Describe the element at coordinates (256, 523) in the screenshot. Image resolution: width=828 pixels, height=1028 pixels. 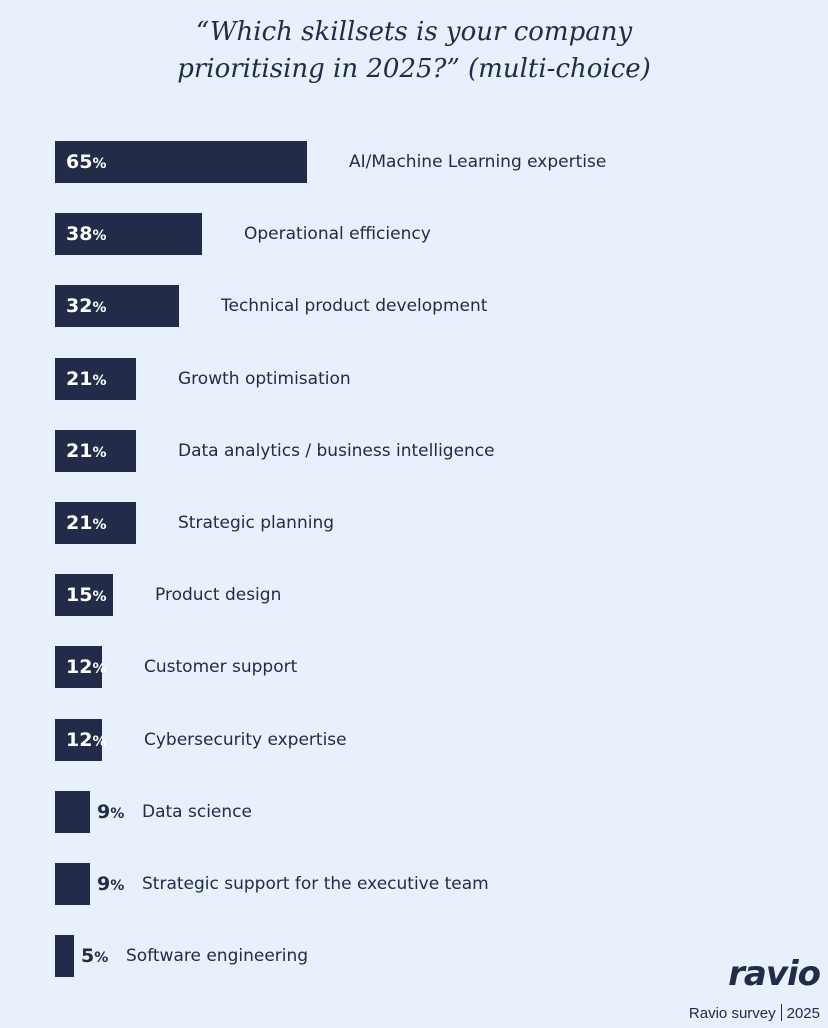
I see `category-label-6: Strategic planning` at that location.